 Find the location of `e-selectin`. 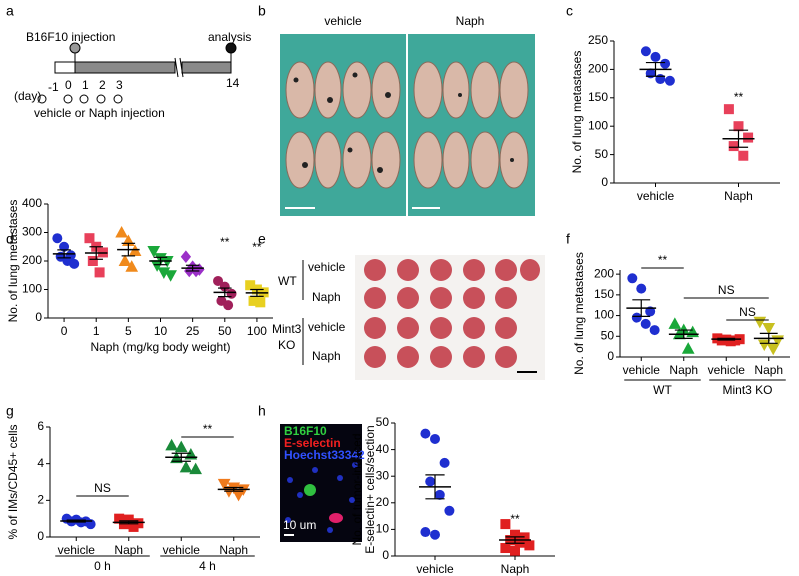

e-selectin is located at coordinates (336, 518).